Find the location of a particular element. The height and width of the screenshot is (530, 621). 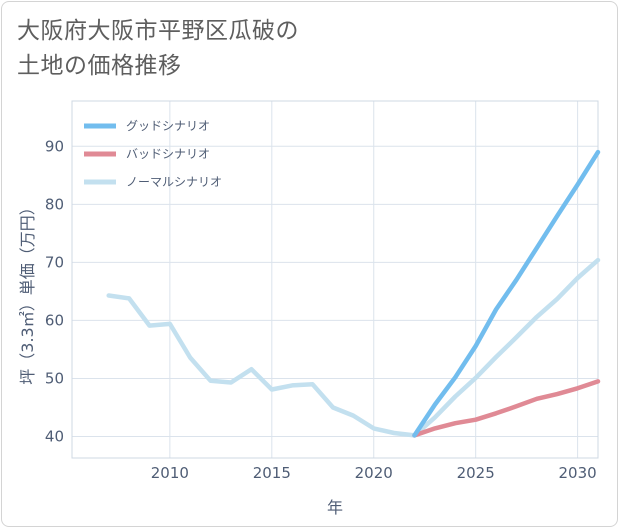

legend-label: グッドシナリオ is located at coordinates (168, 126).